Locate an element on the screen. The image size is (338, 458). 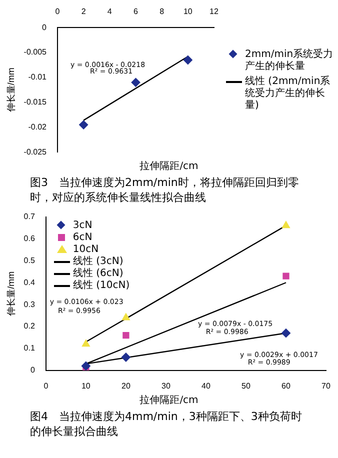
legend-label: 线性 (6cN) is located at coordinates (98, 273).